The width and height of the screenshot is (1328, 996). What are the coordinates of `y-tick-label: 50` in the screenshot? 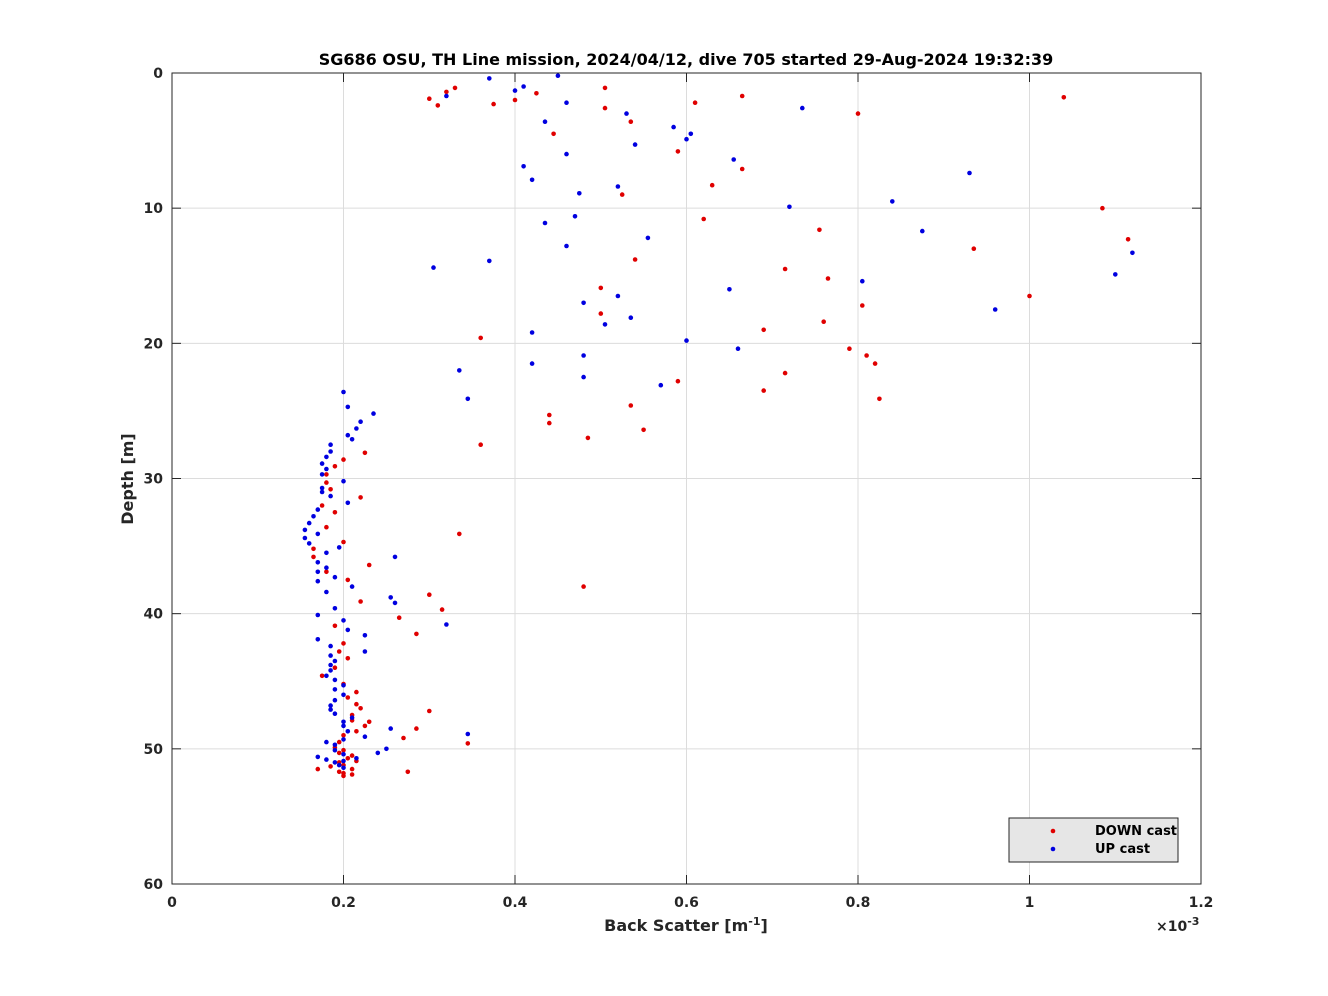 It's located at (154, 750).